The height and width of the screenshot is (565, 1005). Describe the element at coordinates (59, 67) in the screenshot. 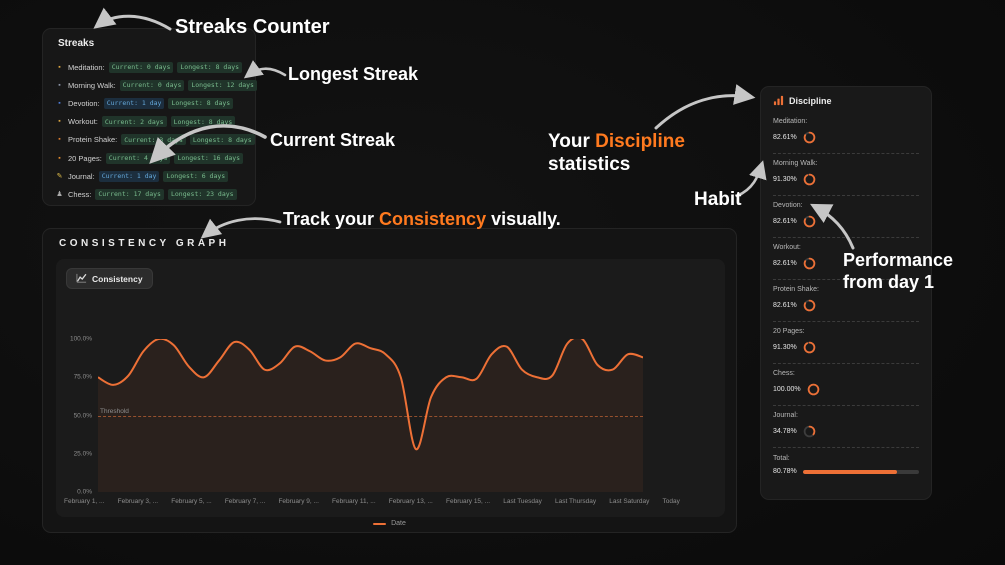

I see `meditation-icon: ▪` at that location.